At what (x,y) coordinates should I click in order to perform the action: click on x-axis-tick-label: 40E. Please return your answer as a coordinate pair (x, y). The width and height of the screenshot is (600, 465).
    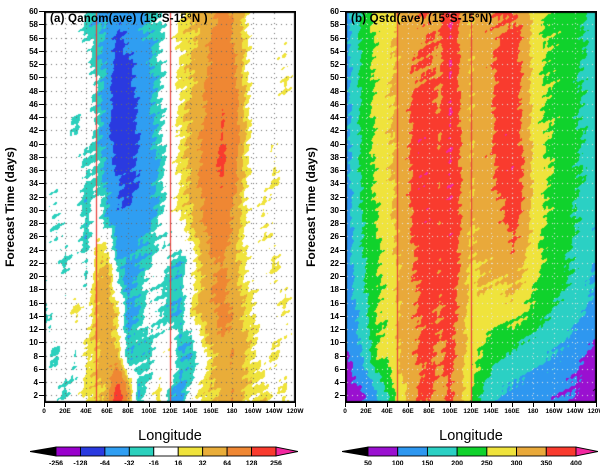
    Looking at the image, I should click on (86, 411).